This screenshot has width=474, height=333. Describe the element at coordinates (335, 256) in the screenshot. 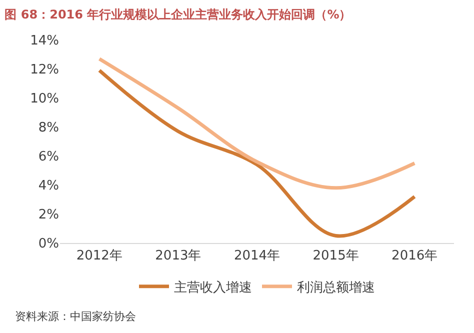

I see `x-tick-label: 2015年` at that location.